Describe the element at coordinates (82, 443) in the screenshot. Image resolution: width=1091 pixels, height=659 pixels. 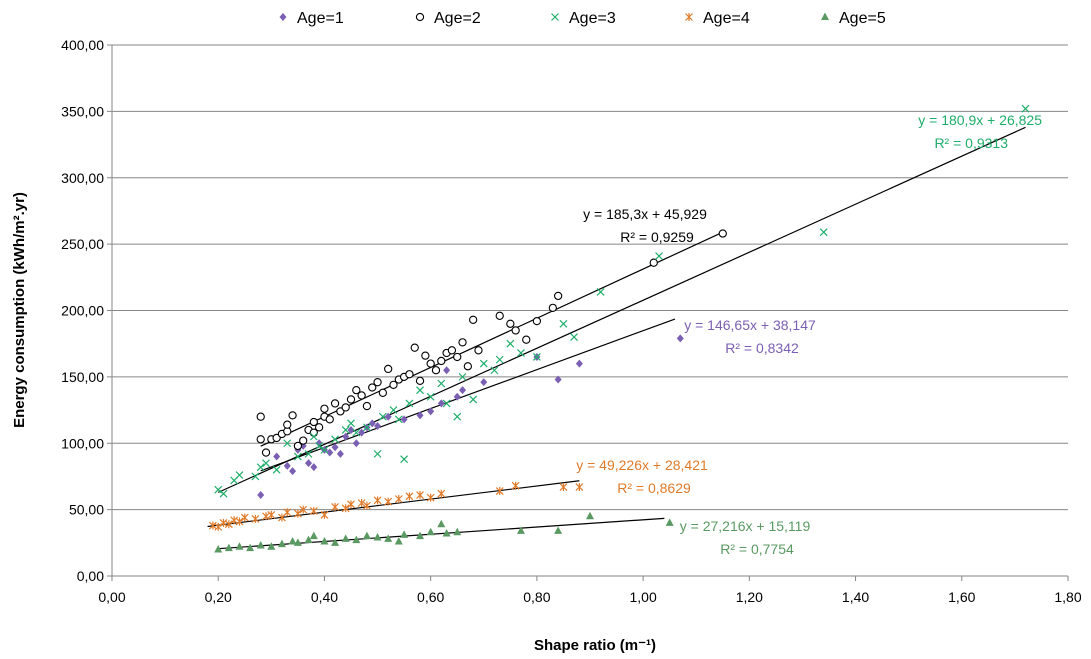
I see `y-tick-label: 100,00` at that location.